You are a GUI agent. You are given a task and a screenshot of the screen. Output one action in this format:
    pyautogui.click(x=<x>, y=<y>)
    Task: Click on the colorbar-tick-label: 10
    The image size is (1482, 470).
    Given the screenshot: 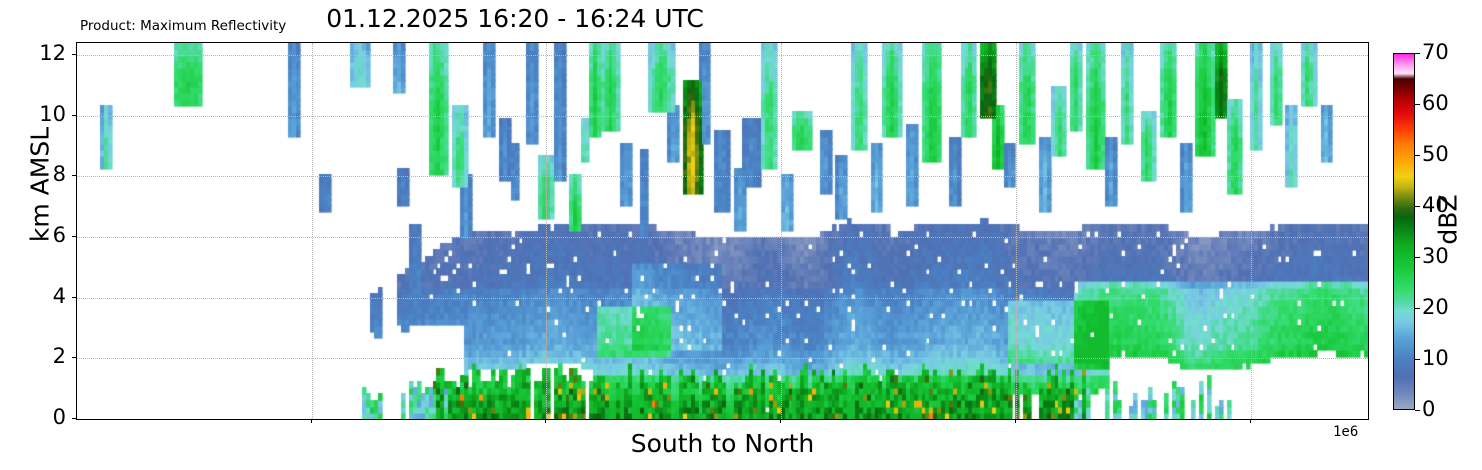 What is the action you would take?
    pyautogui.click(x=1435, y=358)
    